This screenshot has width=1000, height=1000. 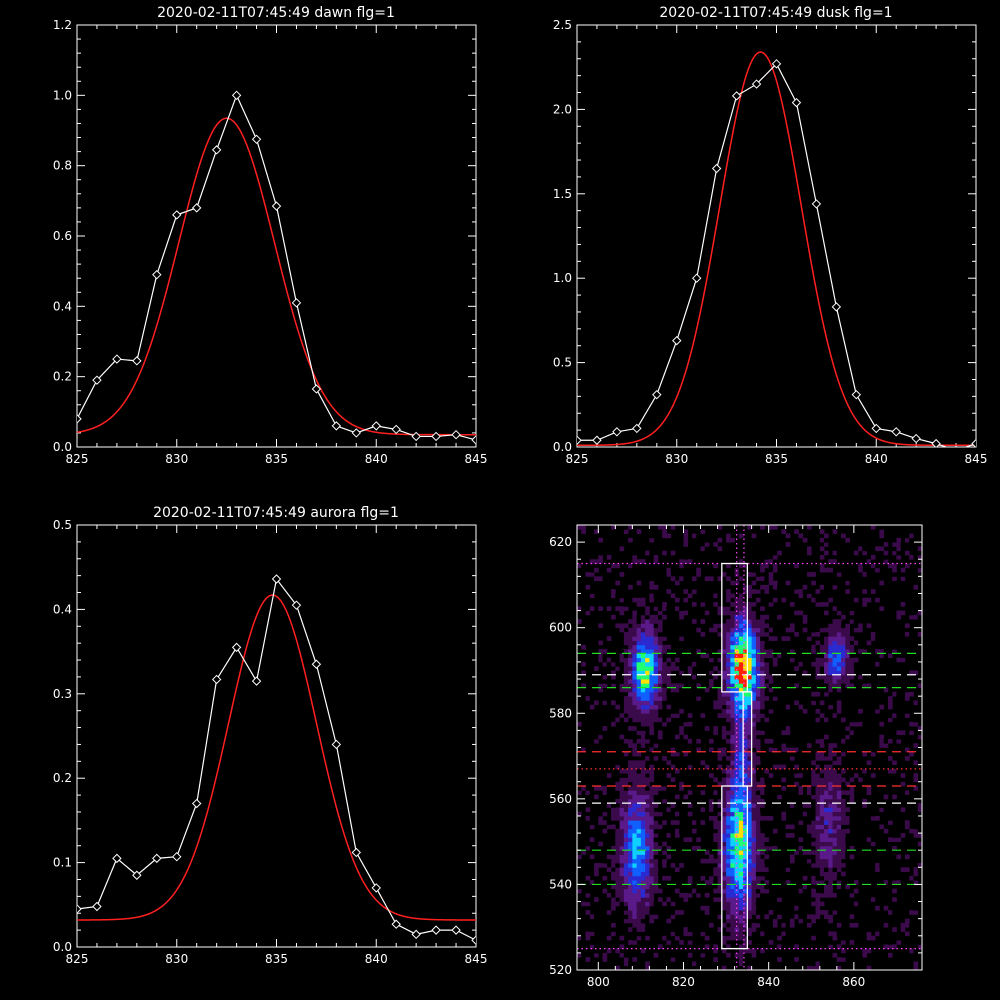 I want to click on aurora-data-point, so click(x=296, y=605).